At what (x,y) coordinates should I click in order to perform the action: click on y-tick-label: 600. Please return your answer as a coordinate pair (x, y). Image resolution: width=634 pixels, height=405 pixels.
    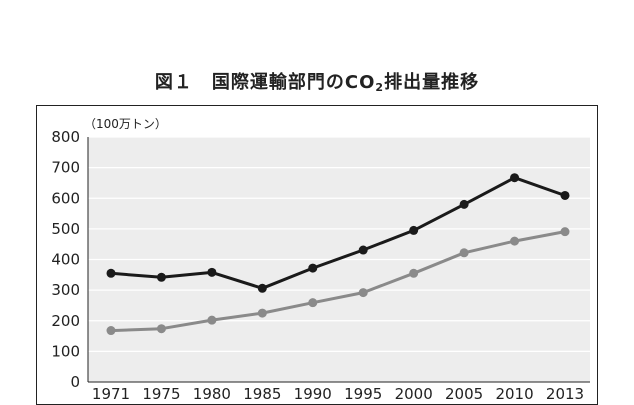
    Looking at the image, I should click on (65, 198).